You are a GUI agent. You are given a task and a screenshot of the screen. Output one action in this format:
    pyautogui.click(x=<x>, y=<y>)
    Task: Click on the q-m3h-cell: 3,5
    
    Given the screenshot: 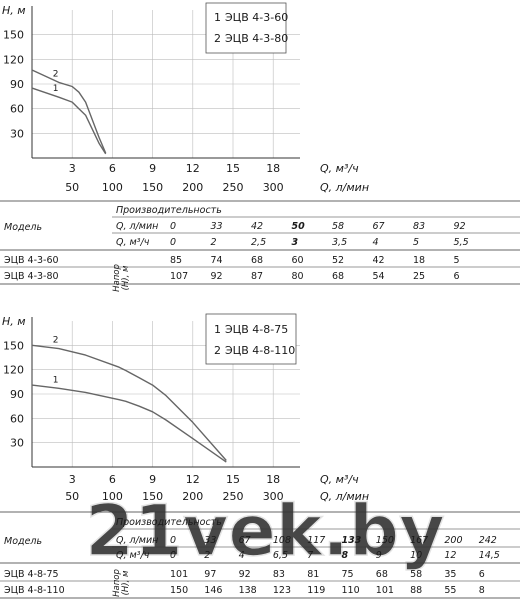 What is the action you would take?
    pyautogui.click(x=339, y=242)
    